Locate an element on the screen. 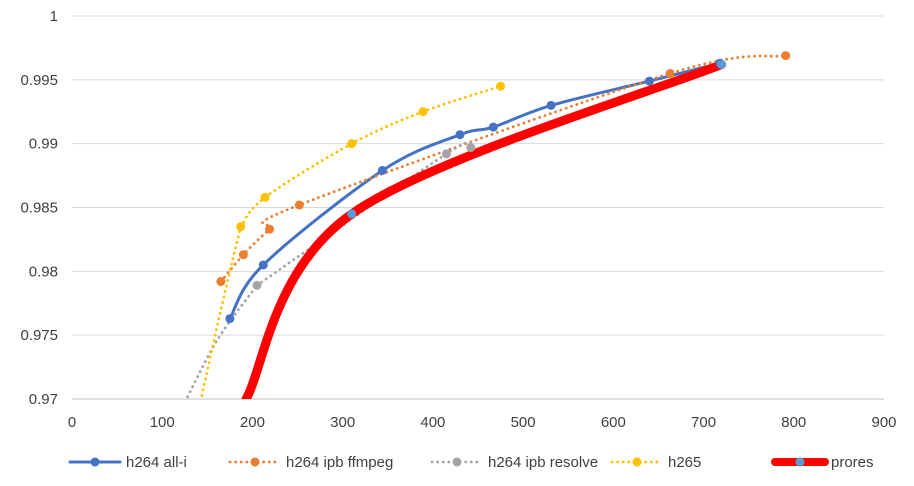 This screenshot has height=486, width=914. series-line-h265-tail is located at coordinates (221, 312).